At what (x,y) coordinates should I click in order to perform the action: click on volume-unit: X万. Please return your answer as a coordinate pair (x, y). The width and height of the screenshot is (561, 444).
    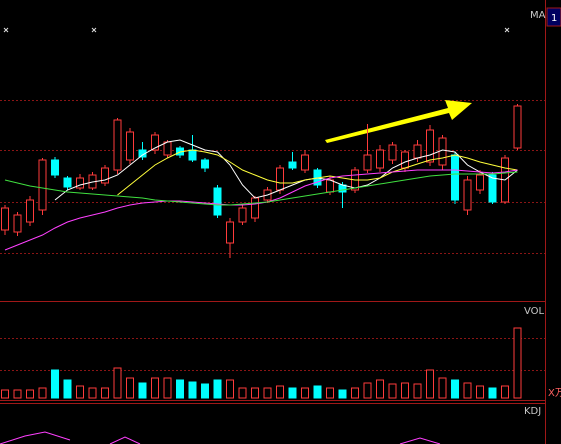
    Looking at the image, I should click on (554, 393).